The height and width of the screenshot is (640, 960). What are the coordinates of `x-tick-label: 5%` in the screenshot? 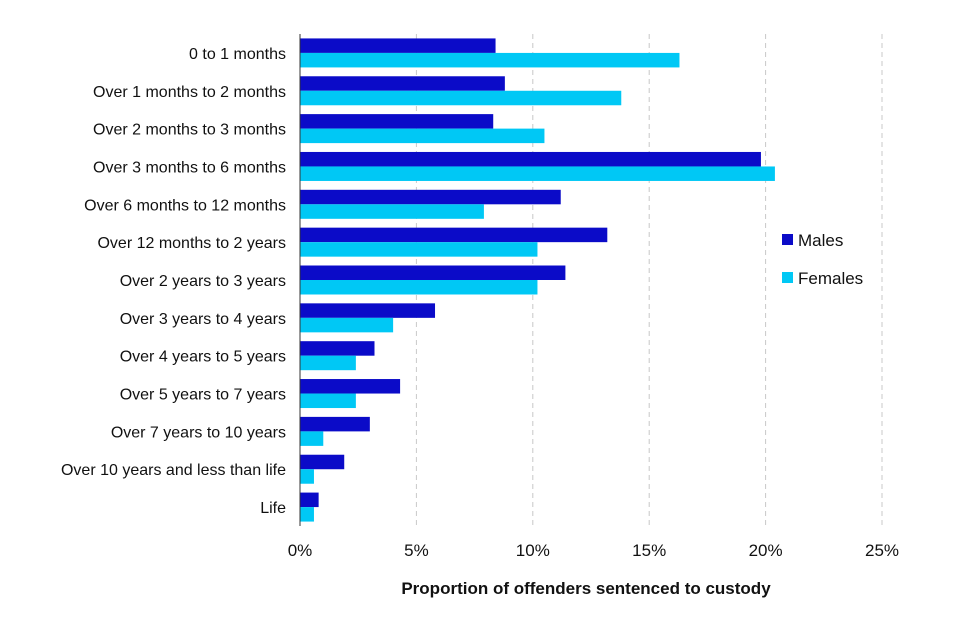 It's located at (416, 550).